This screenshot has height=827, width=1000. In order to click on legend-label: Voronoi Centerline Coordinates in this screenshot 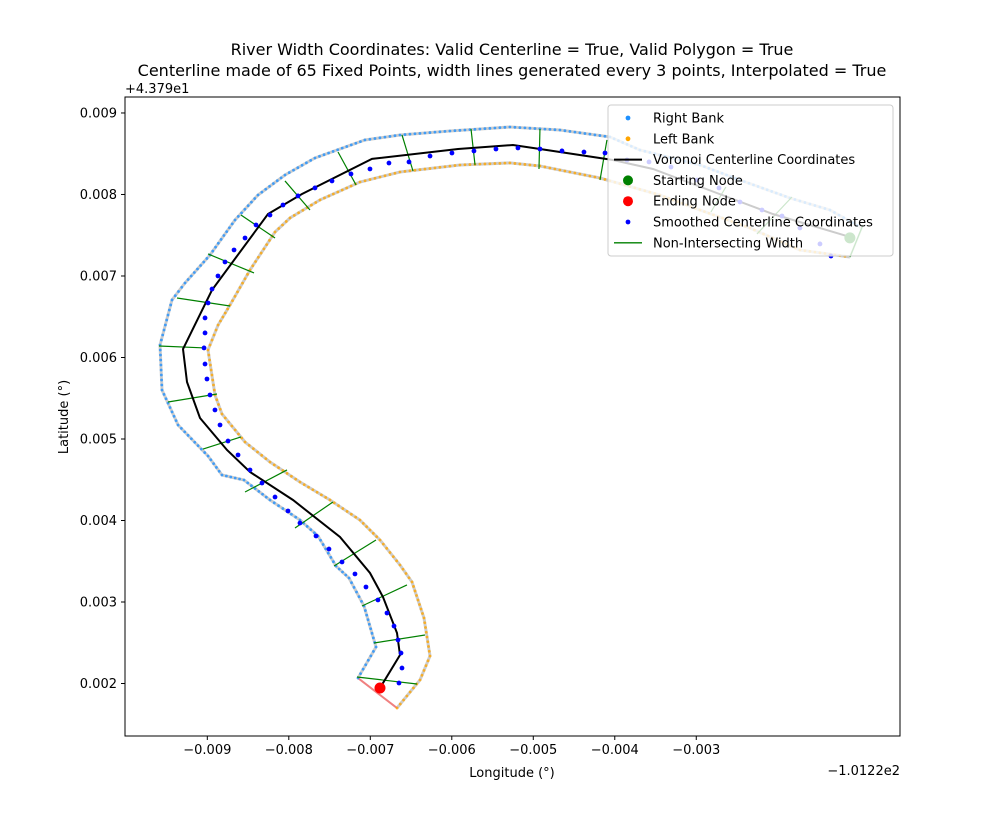, I will do `click(754, 160)`.